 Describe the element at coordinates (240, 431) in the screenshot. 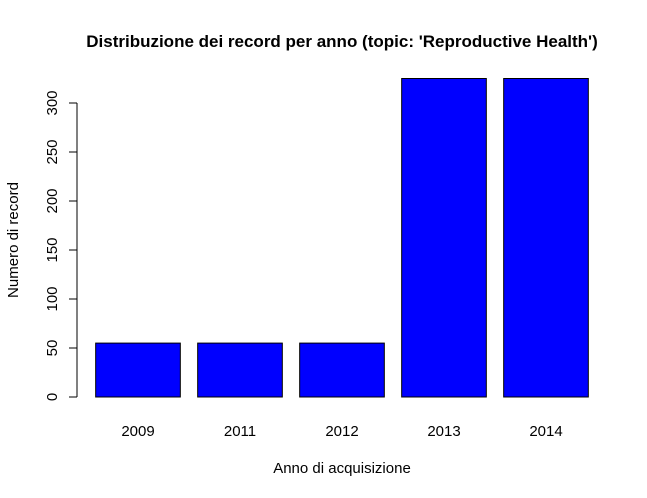

I see `x-tick-label: 2011` at that location.